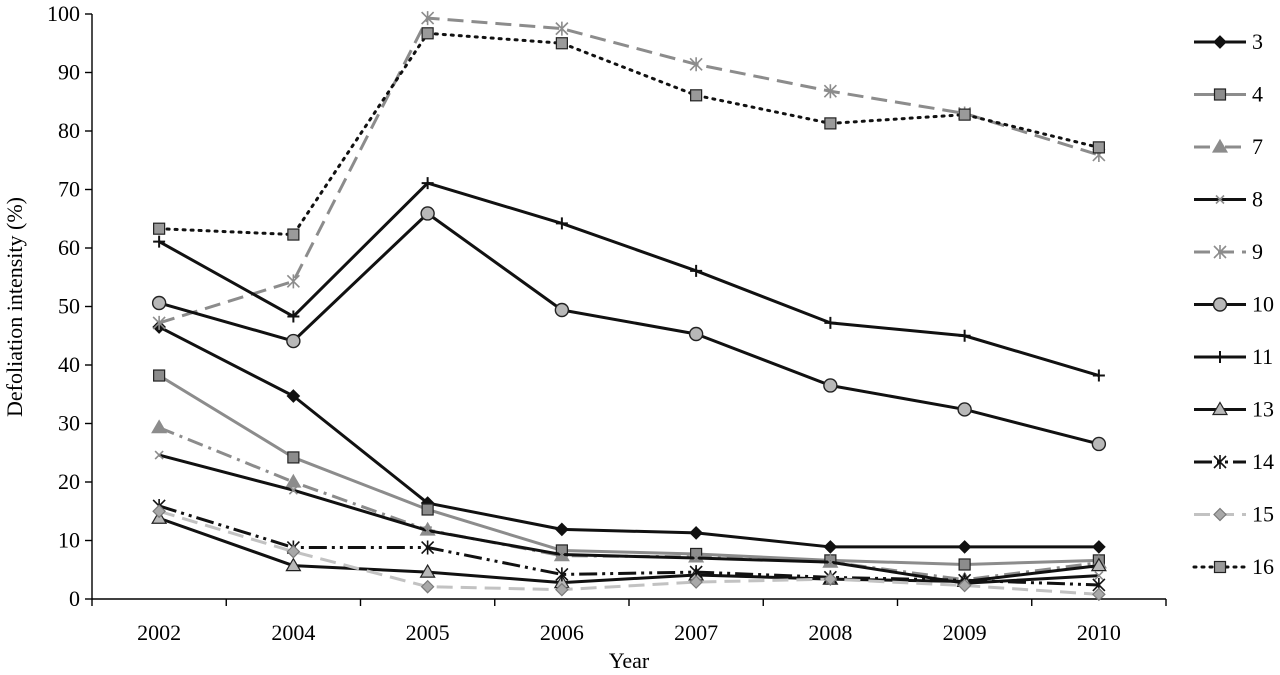 Image resolution: width=1280 pixels, height=675 pixels. Describe the element at coordinates (830, 632) in the screenshot. I see `x-tick-label: 2008` at that location.